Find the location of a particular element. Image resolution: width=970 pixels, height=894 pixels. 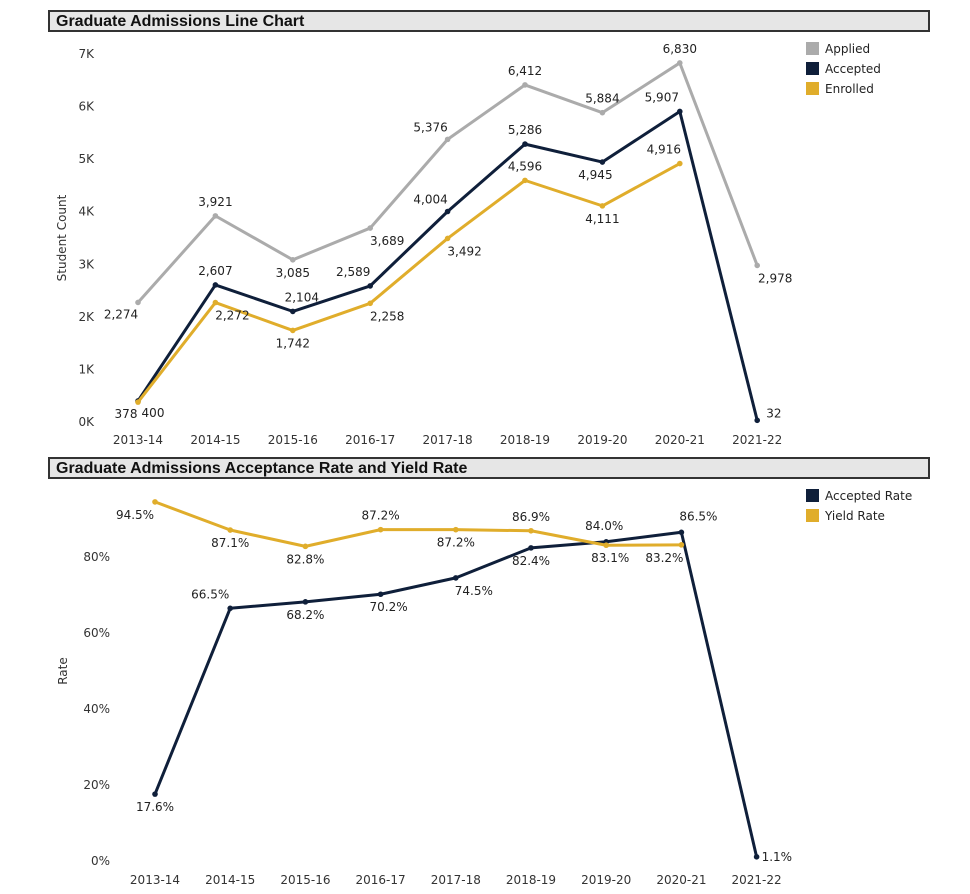

legend-label: Enrolled is located at coordinates (849, 89).